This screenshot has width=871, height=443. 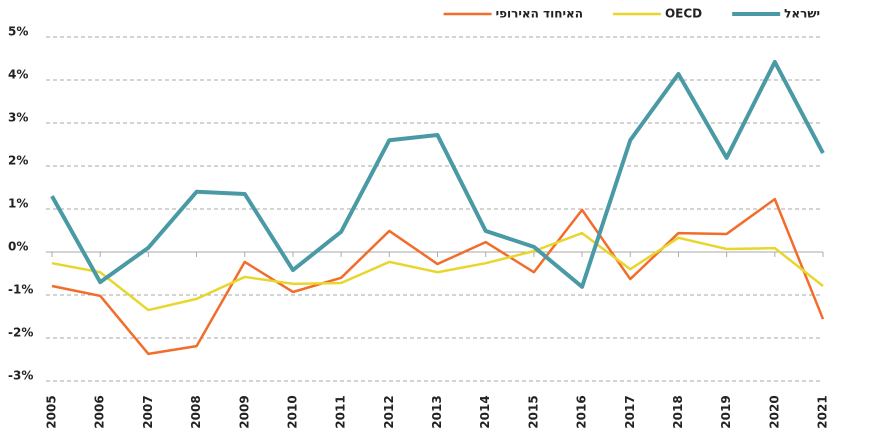 What do you see at coordinates (539, 14) in the screenshot?
I see `legend-label: האיחוד האירופי` at bounding box center [539, 14].